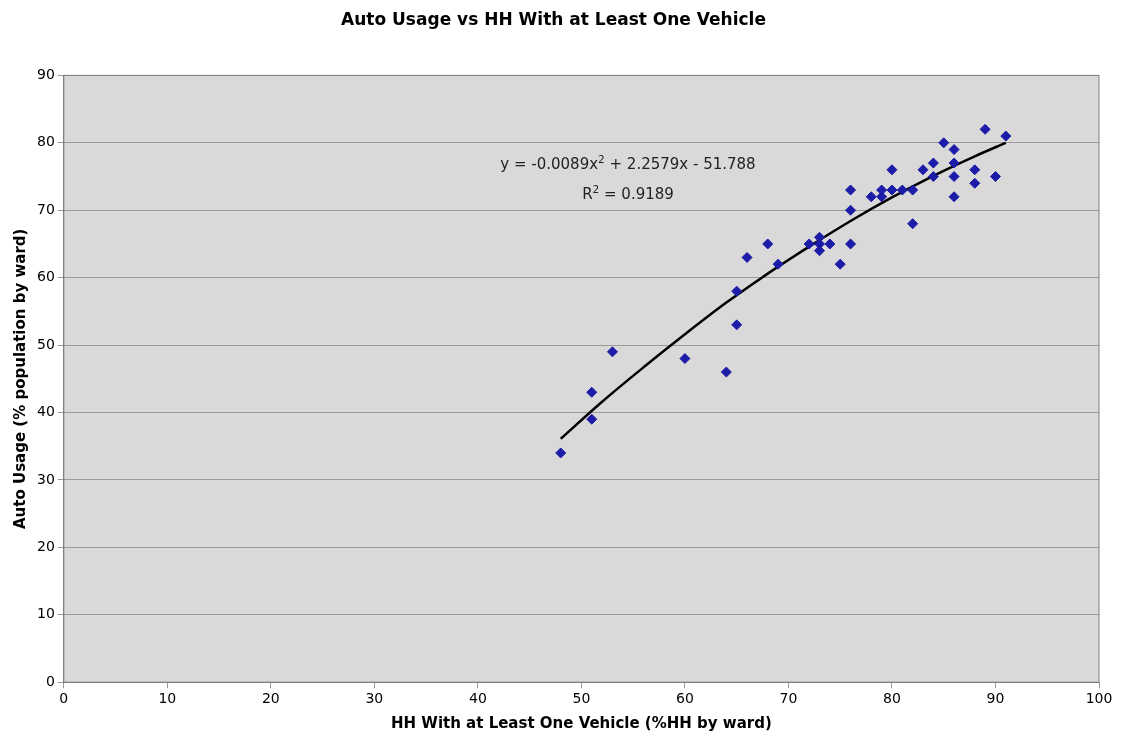 The image size is (1121, 743). Describe the element at coordinates (45, 411) in the screenshot. I see `y-tick-label: 40` at that location.